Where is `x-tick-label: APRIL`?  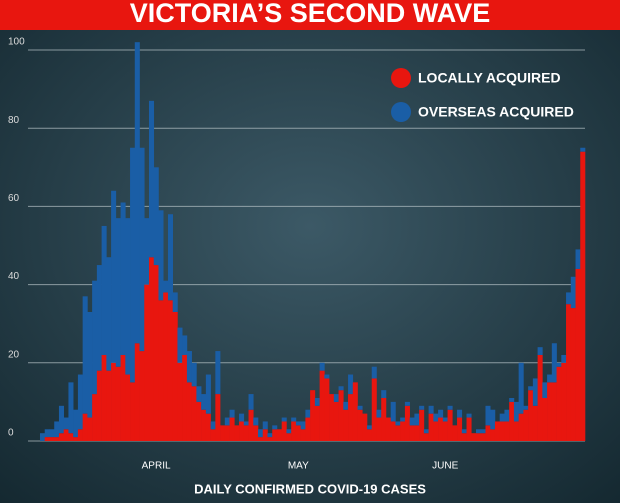
x-tick-label: APRIL is located at coordinates (156, 466).